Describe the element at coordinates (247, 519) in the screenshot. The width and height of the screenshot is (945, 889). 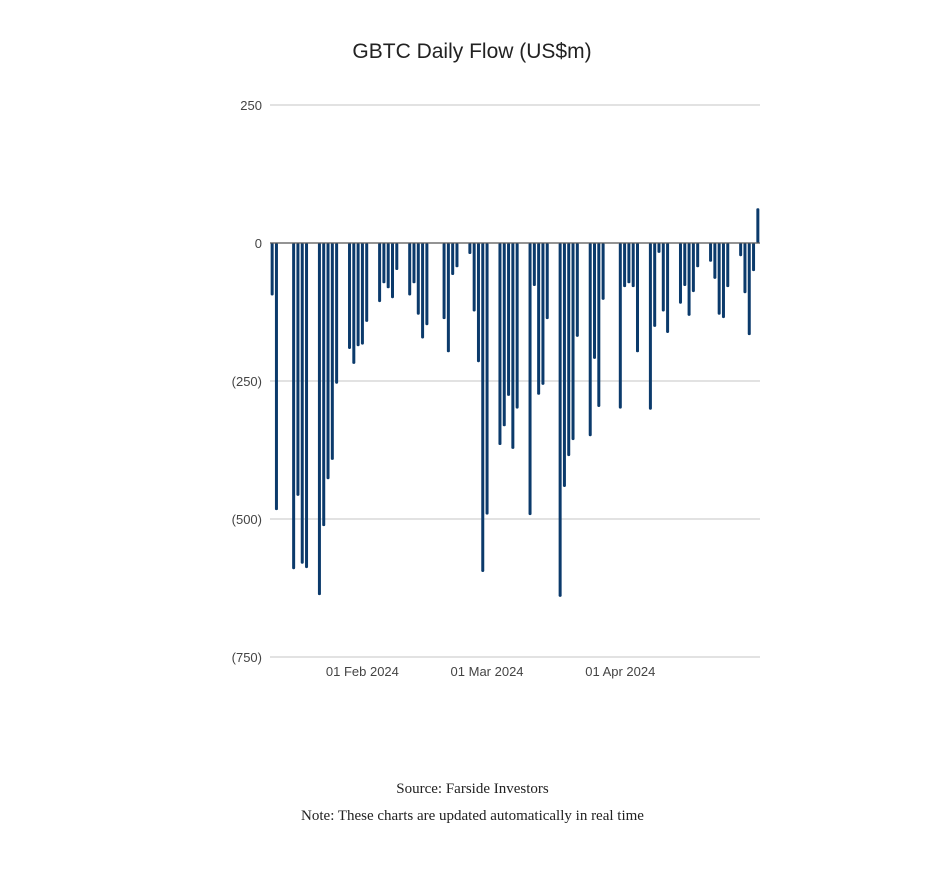
I see `y-tick-label: (500)` at that location.